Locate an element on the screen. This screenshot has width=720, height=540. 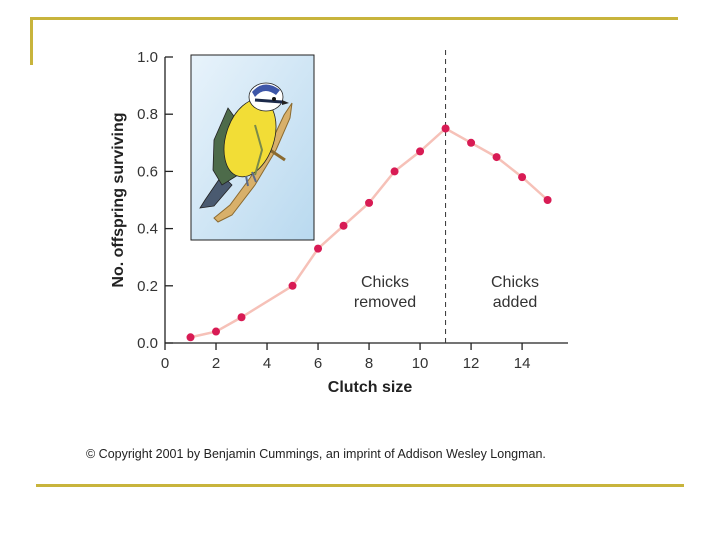
frame-bottom-rule is located at coordinates (360, 485).